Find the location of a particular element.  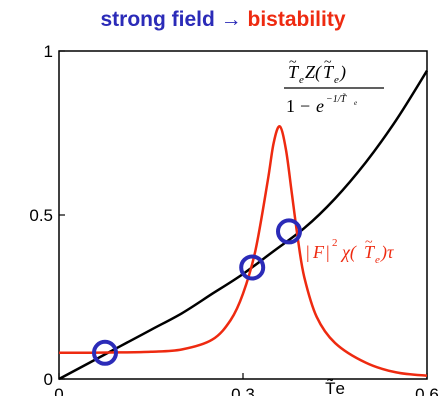

title-bistability: bistability is located at coordinates (296, 19).